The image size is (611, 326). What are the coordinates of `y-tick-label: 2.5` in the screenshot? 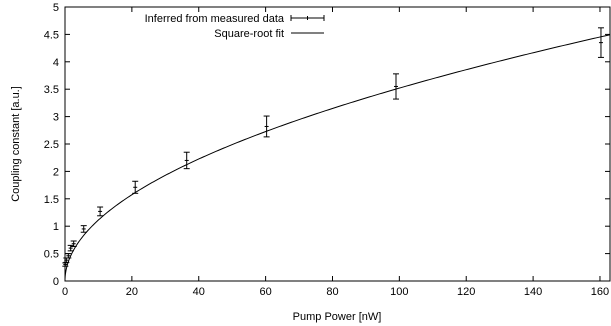 It's located at (51, 145).